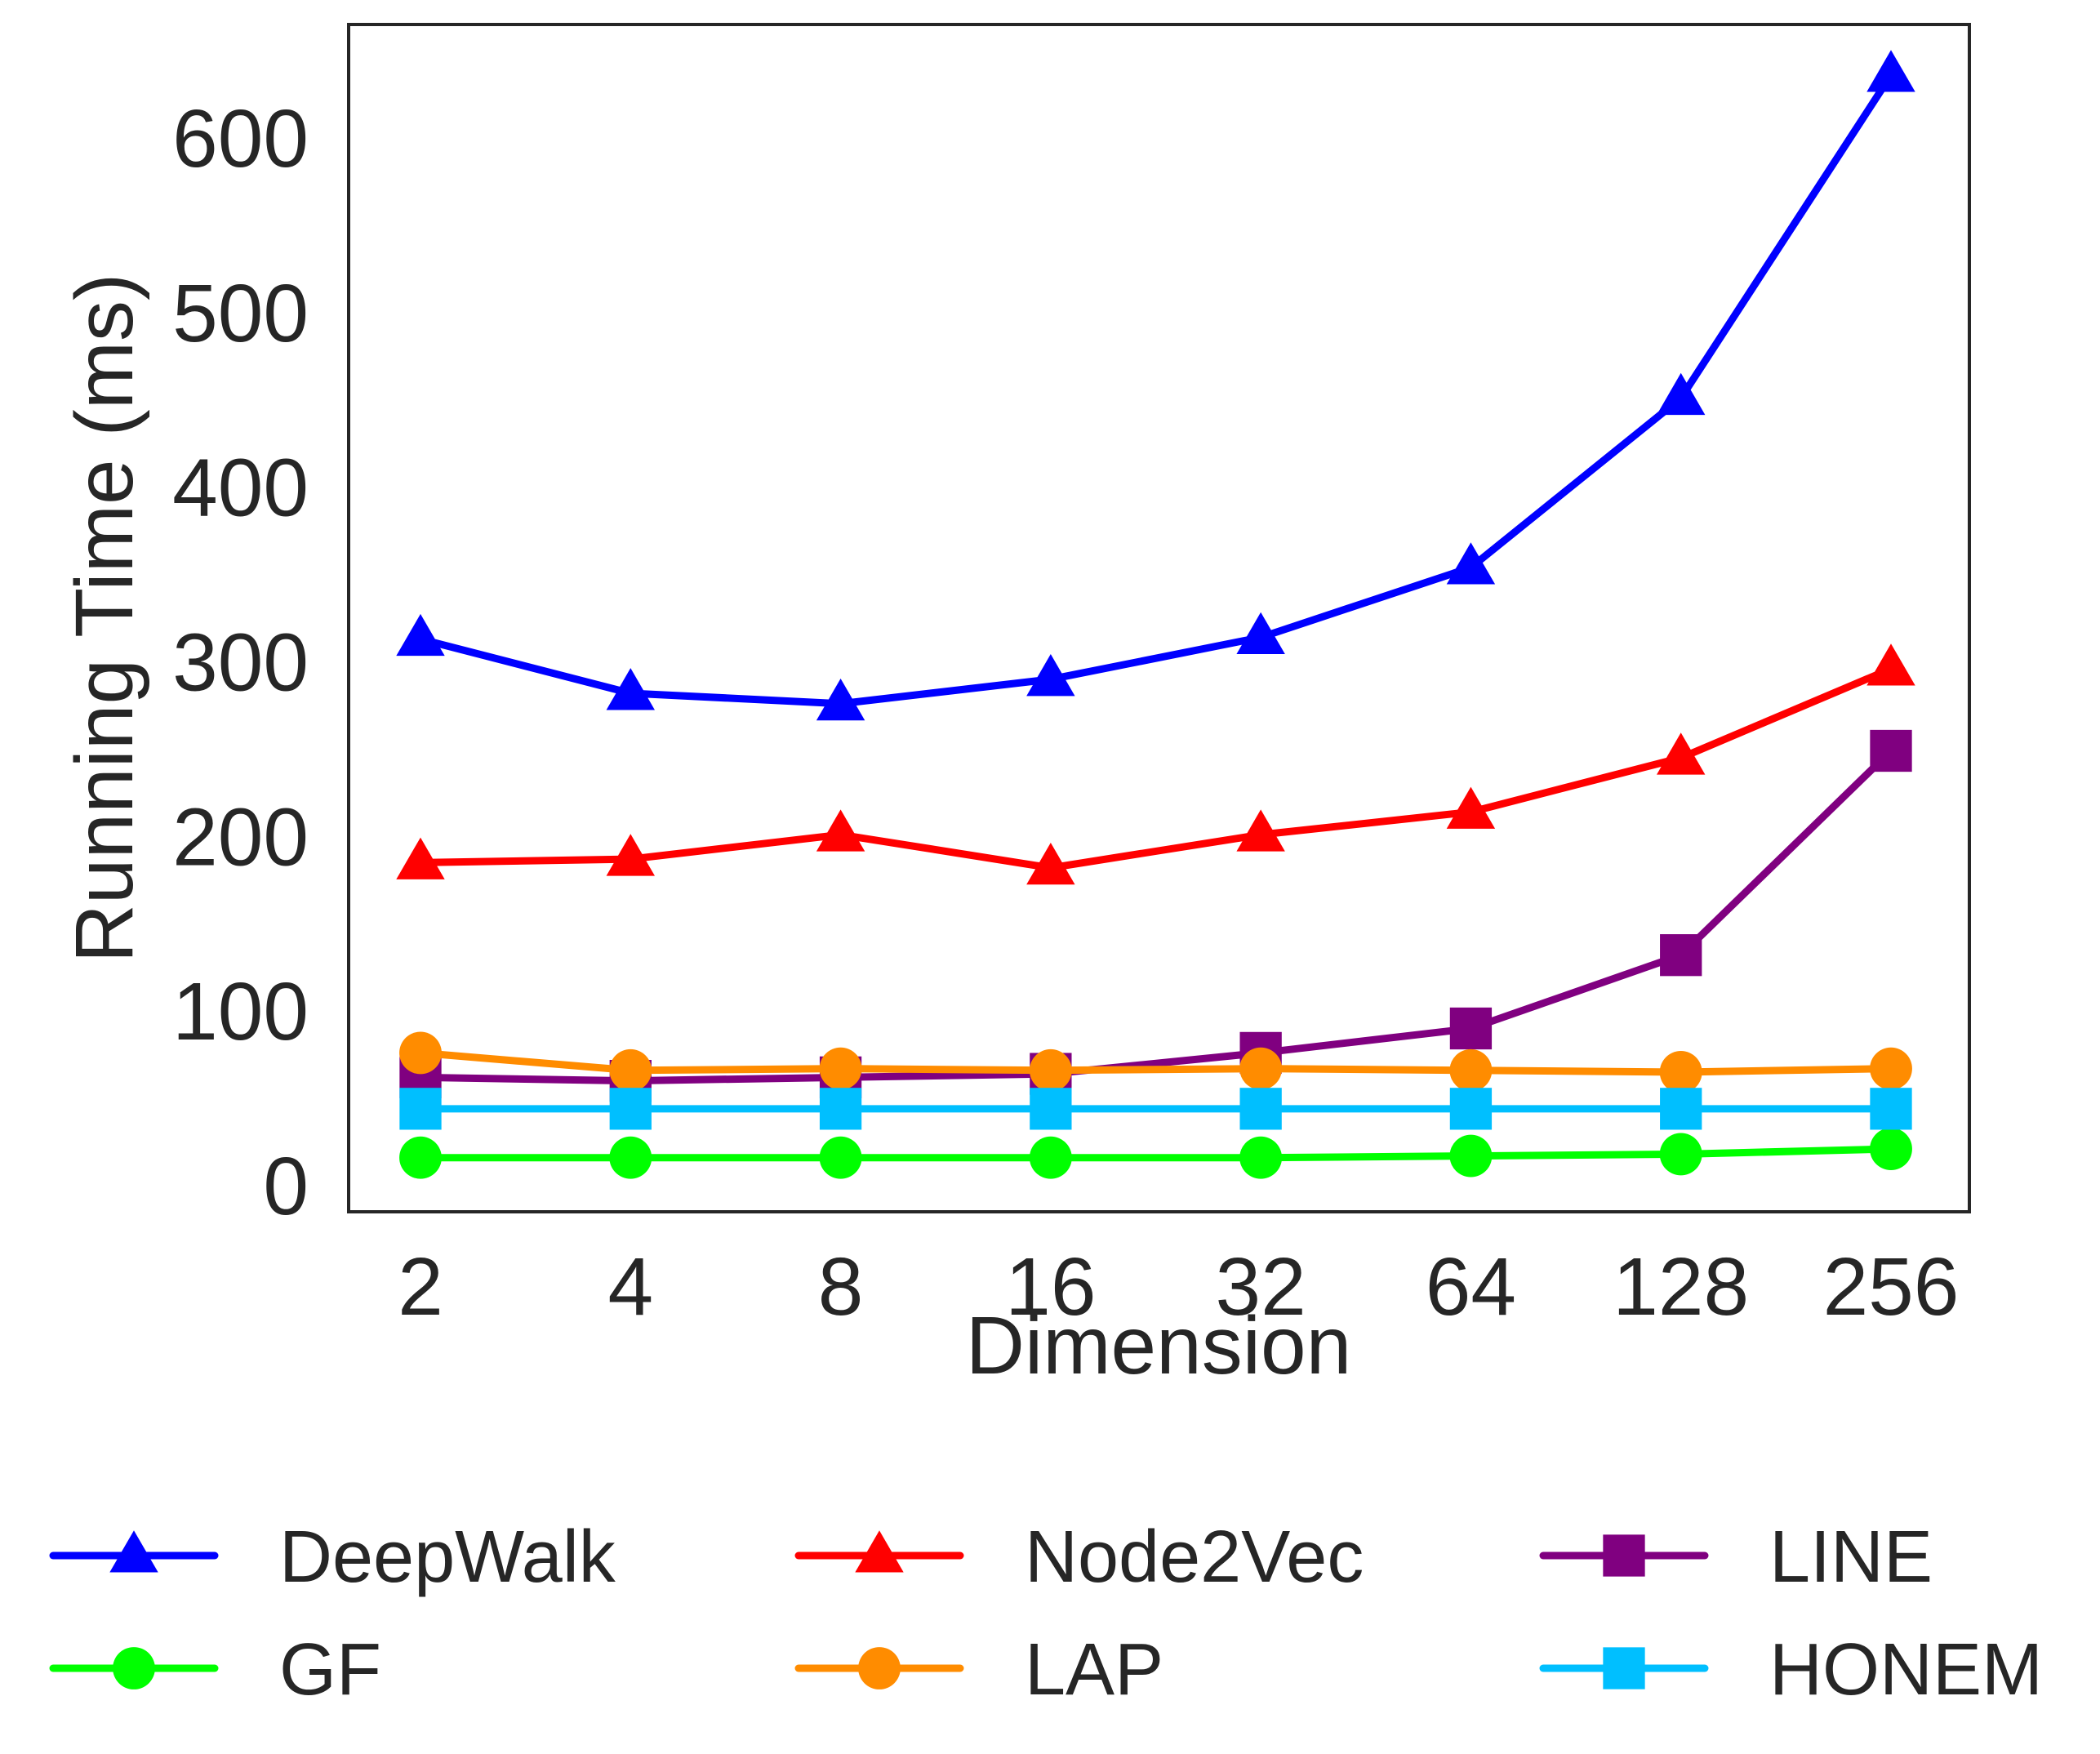  I want to click on legend-label: DeepWalk, so click(447, 1557).